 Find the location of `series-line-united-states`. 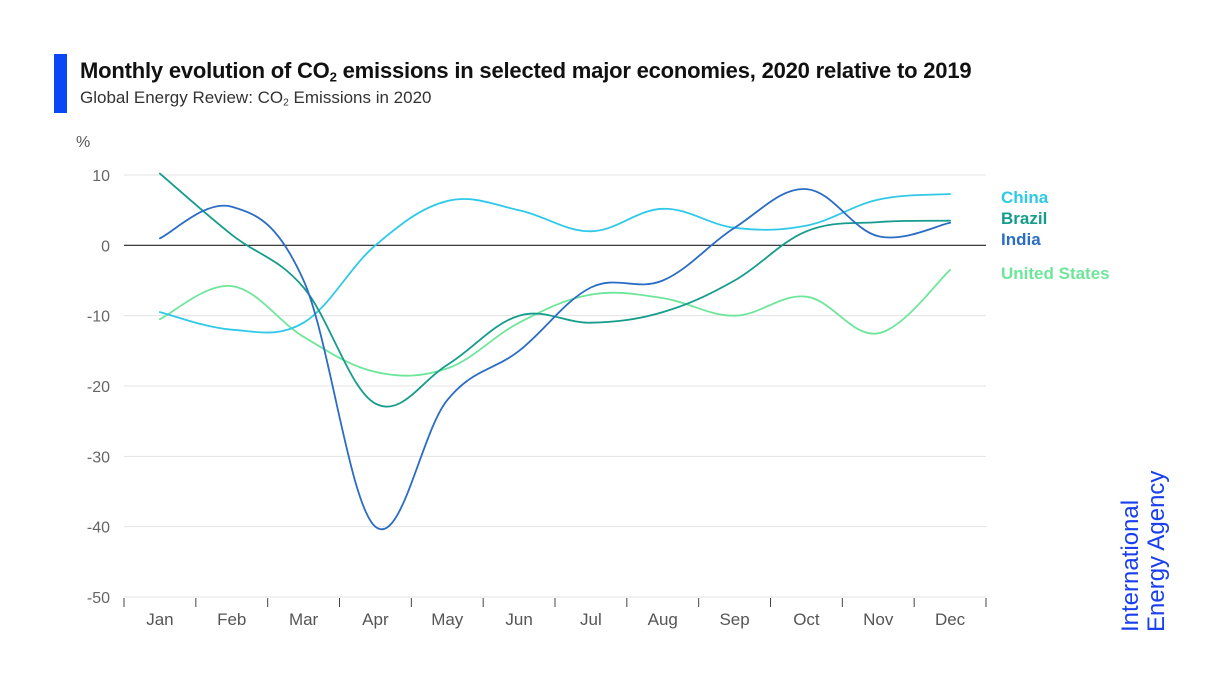

series-line-united-states is located at coordinates (555, 323).